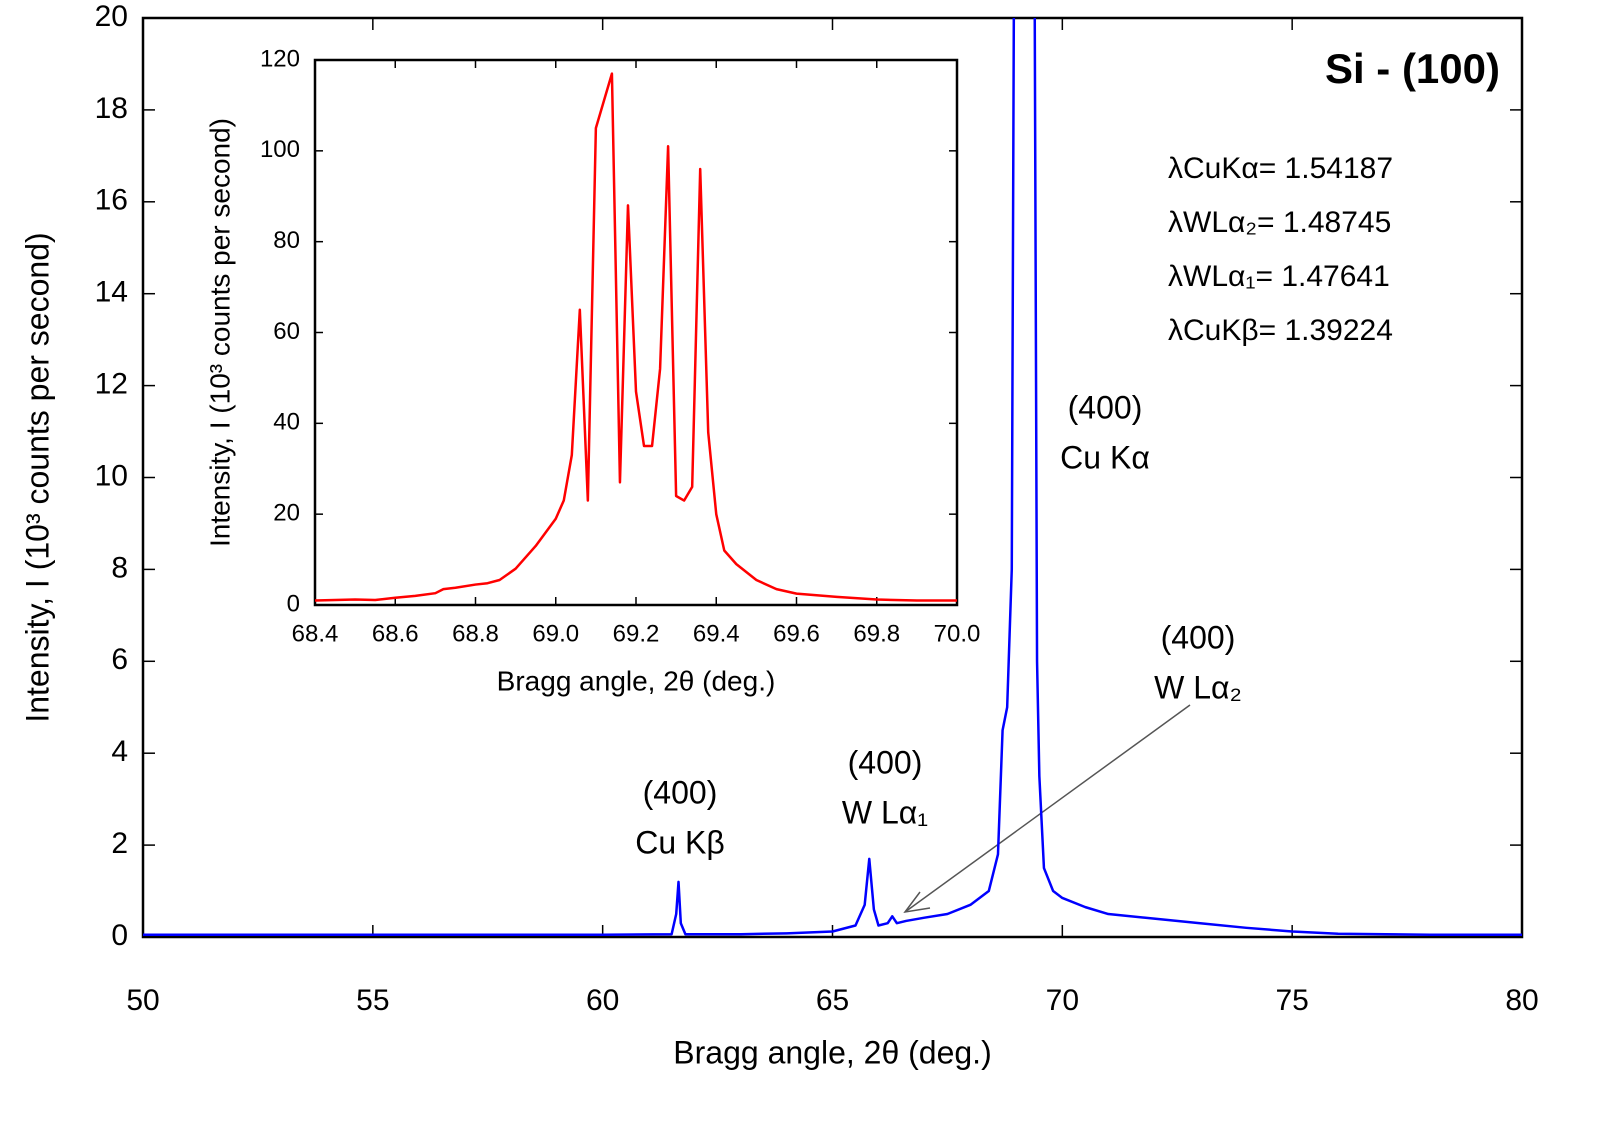 The width and height of the screenshot is (1620, 1121). Describe the element at coordinates (1280, 168) in the screenshot. I see `wavelength-note: λCuKα= 1.54187` at that location.